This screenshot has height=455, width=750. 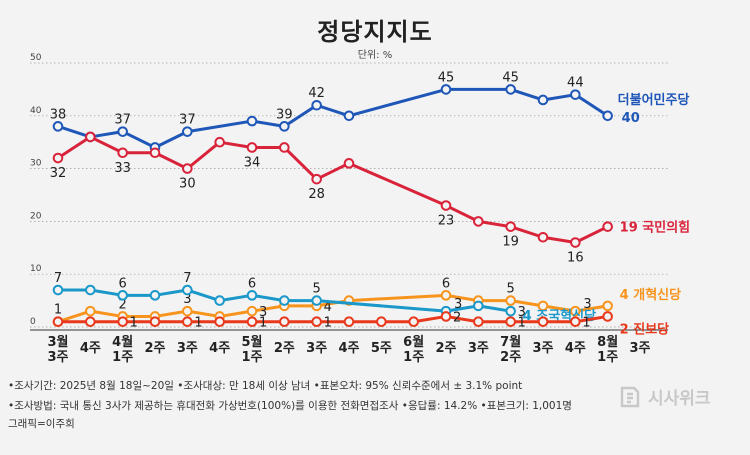 What do you see at coordinates (413, 342) in the screenshot?
I see `x-tick-label: 6월` at bounding box center [413, 342].